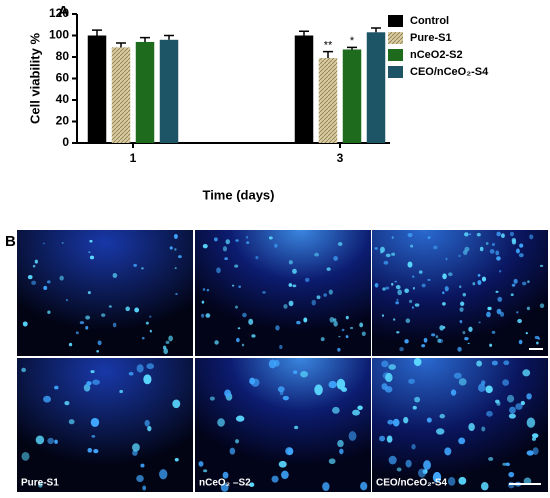 The image size is (550, 498). What do you see at coordinates (238, 194) in the screenshot?
I see `x-axis-title: Time (days)` at bounding box center [238, 194].